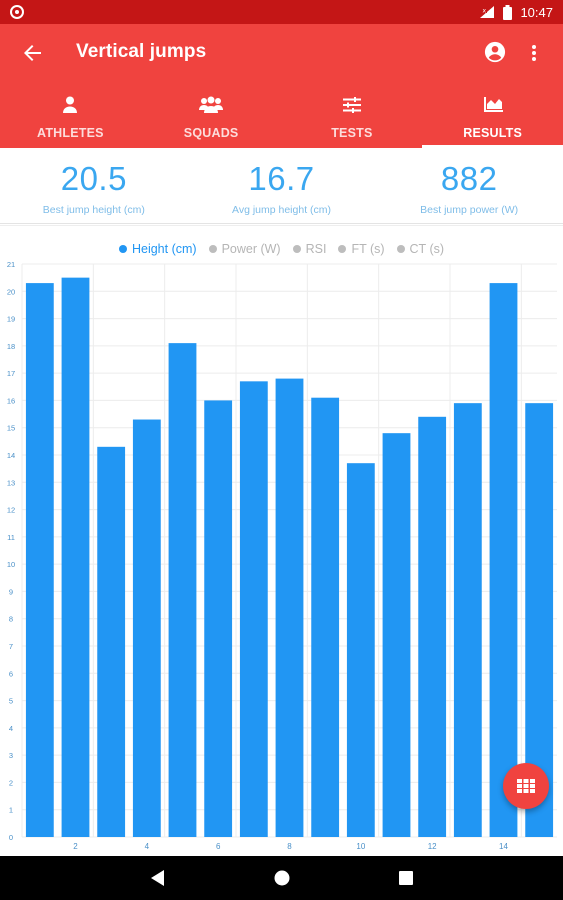 The height and width of the screenshot is (900, 563). What do you see at coordinates (211, 104) in the screenshot?
I see `group-icon` at bounding box center [211, 104].